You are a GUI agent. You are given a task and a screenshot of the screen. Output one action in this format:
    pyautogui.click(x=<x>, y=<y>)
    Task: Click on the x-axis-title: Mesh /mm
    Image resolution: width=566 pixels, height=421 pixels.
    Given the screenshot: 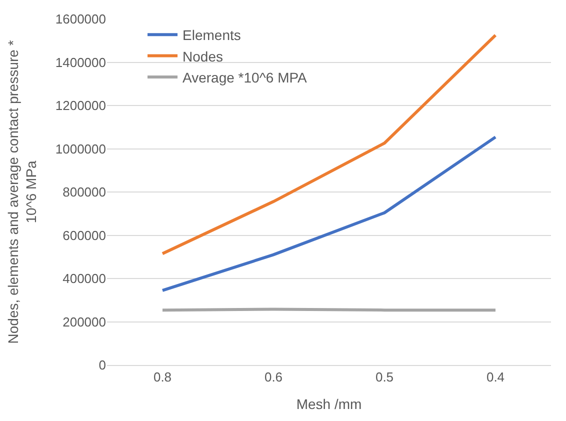 What is the action you would take?
    pyautogui.click(x=329, y=404)
    